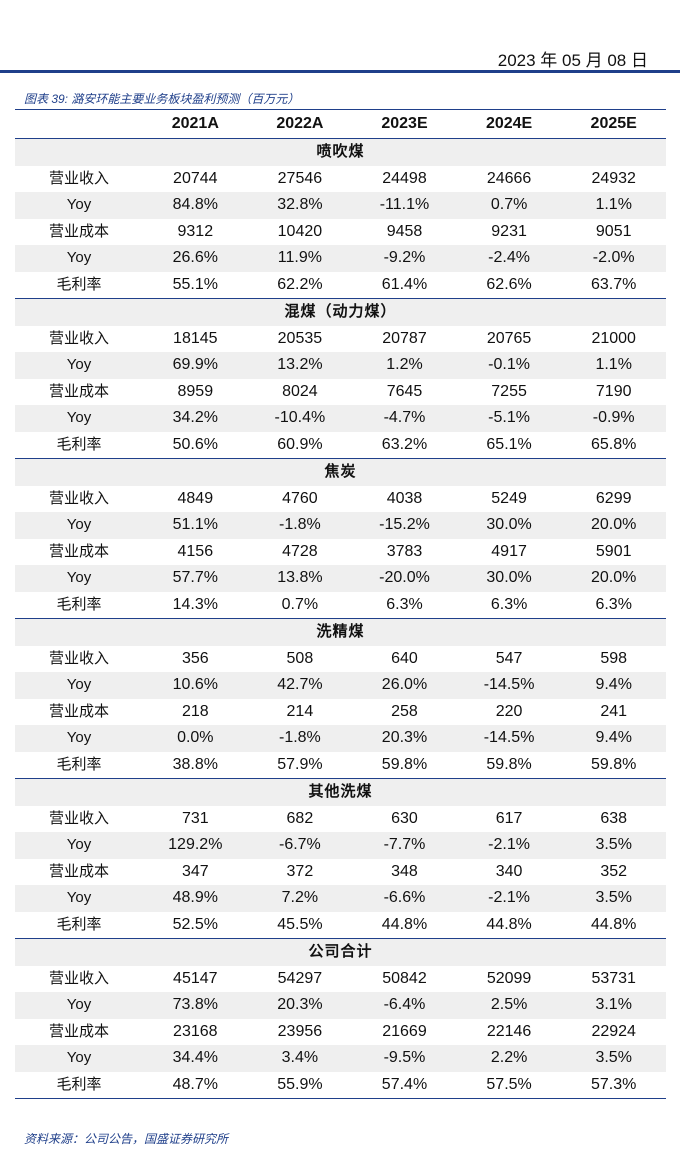  I want to click on row-label: 营业成本, so click(78, 231).